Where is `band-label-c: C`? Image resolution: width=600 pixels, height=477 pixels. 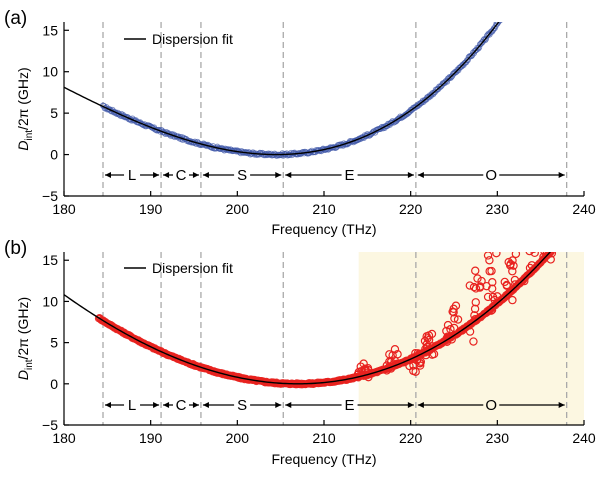
band-label-c: C is located at coordinates (181, 175).